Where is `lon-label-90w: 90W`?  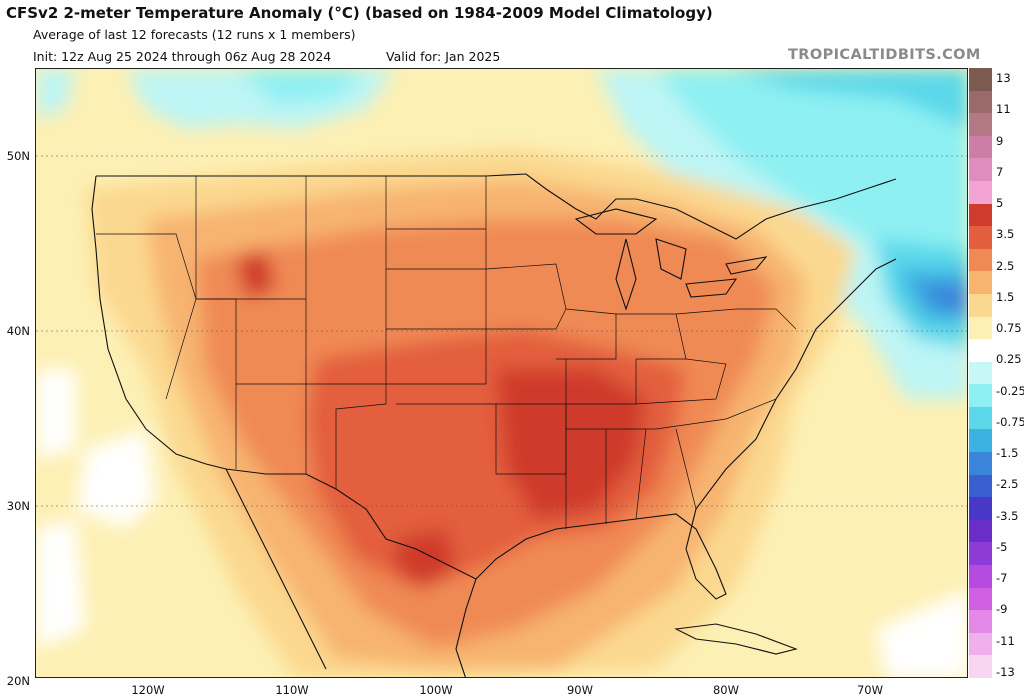
lon-label-90w: 90W is located at coordinates (579, 690).